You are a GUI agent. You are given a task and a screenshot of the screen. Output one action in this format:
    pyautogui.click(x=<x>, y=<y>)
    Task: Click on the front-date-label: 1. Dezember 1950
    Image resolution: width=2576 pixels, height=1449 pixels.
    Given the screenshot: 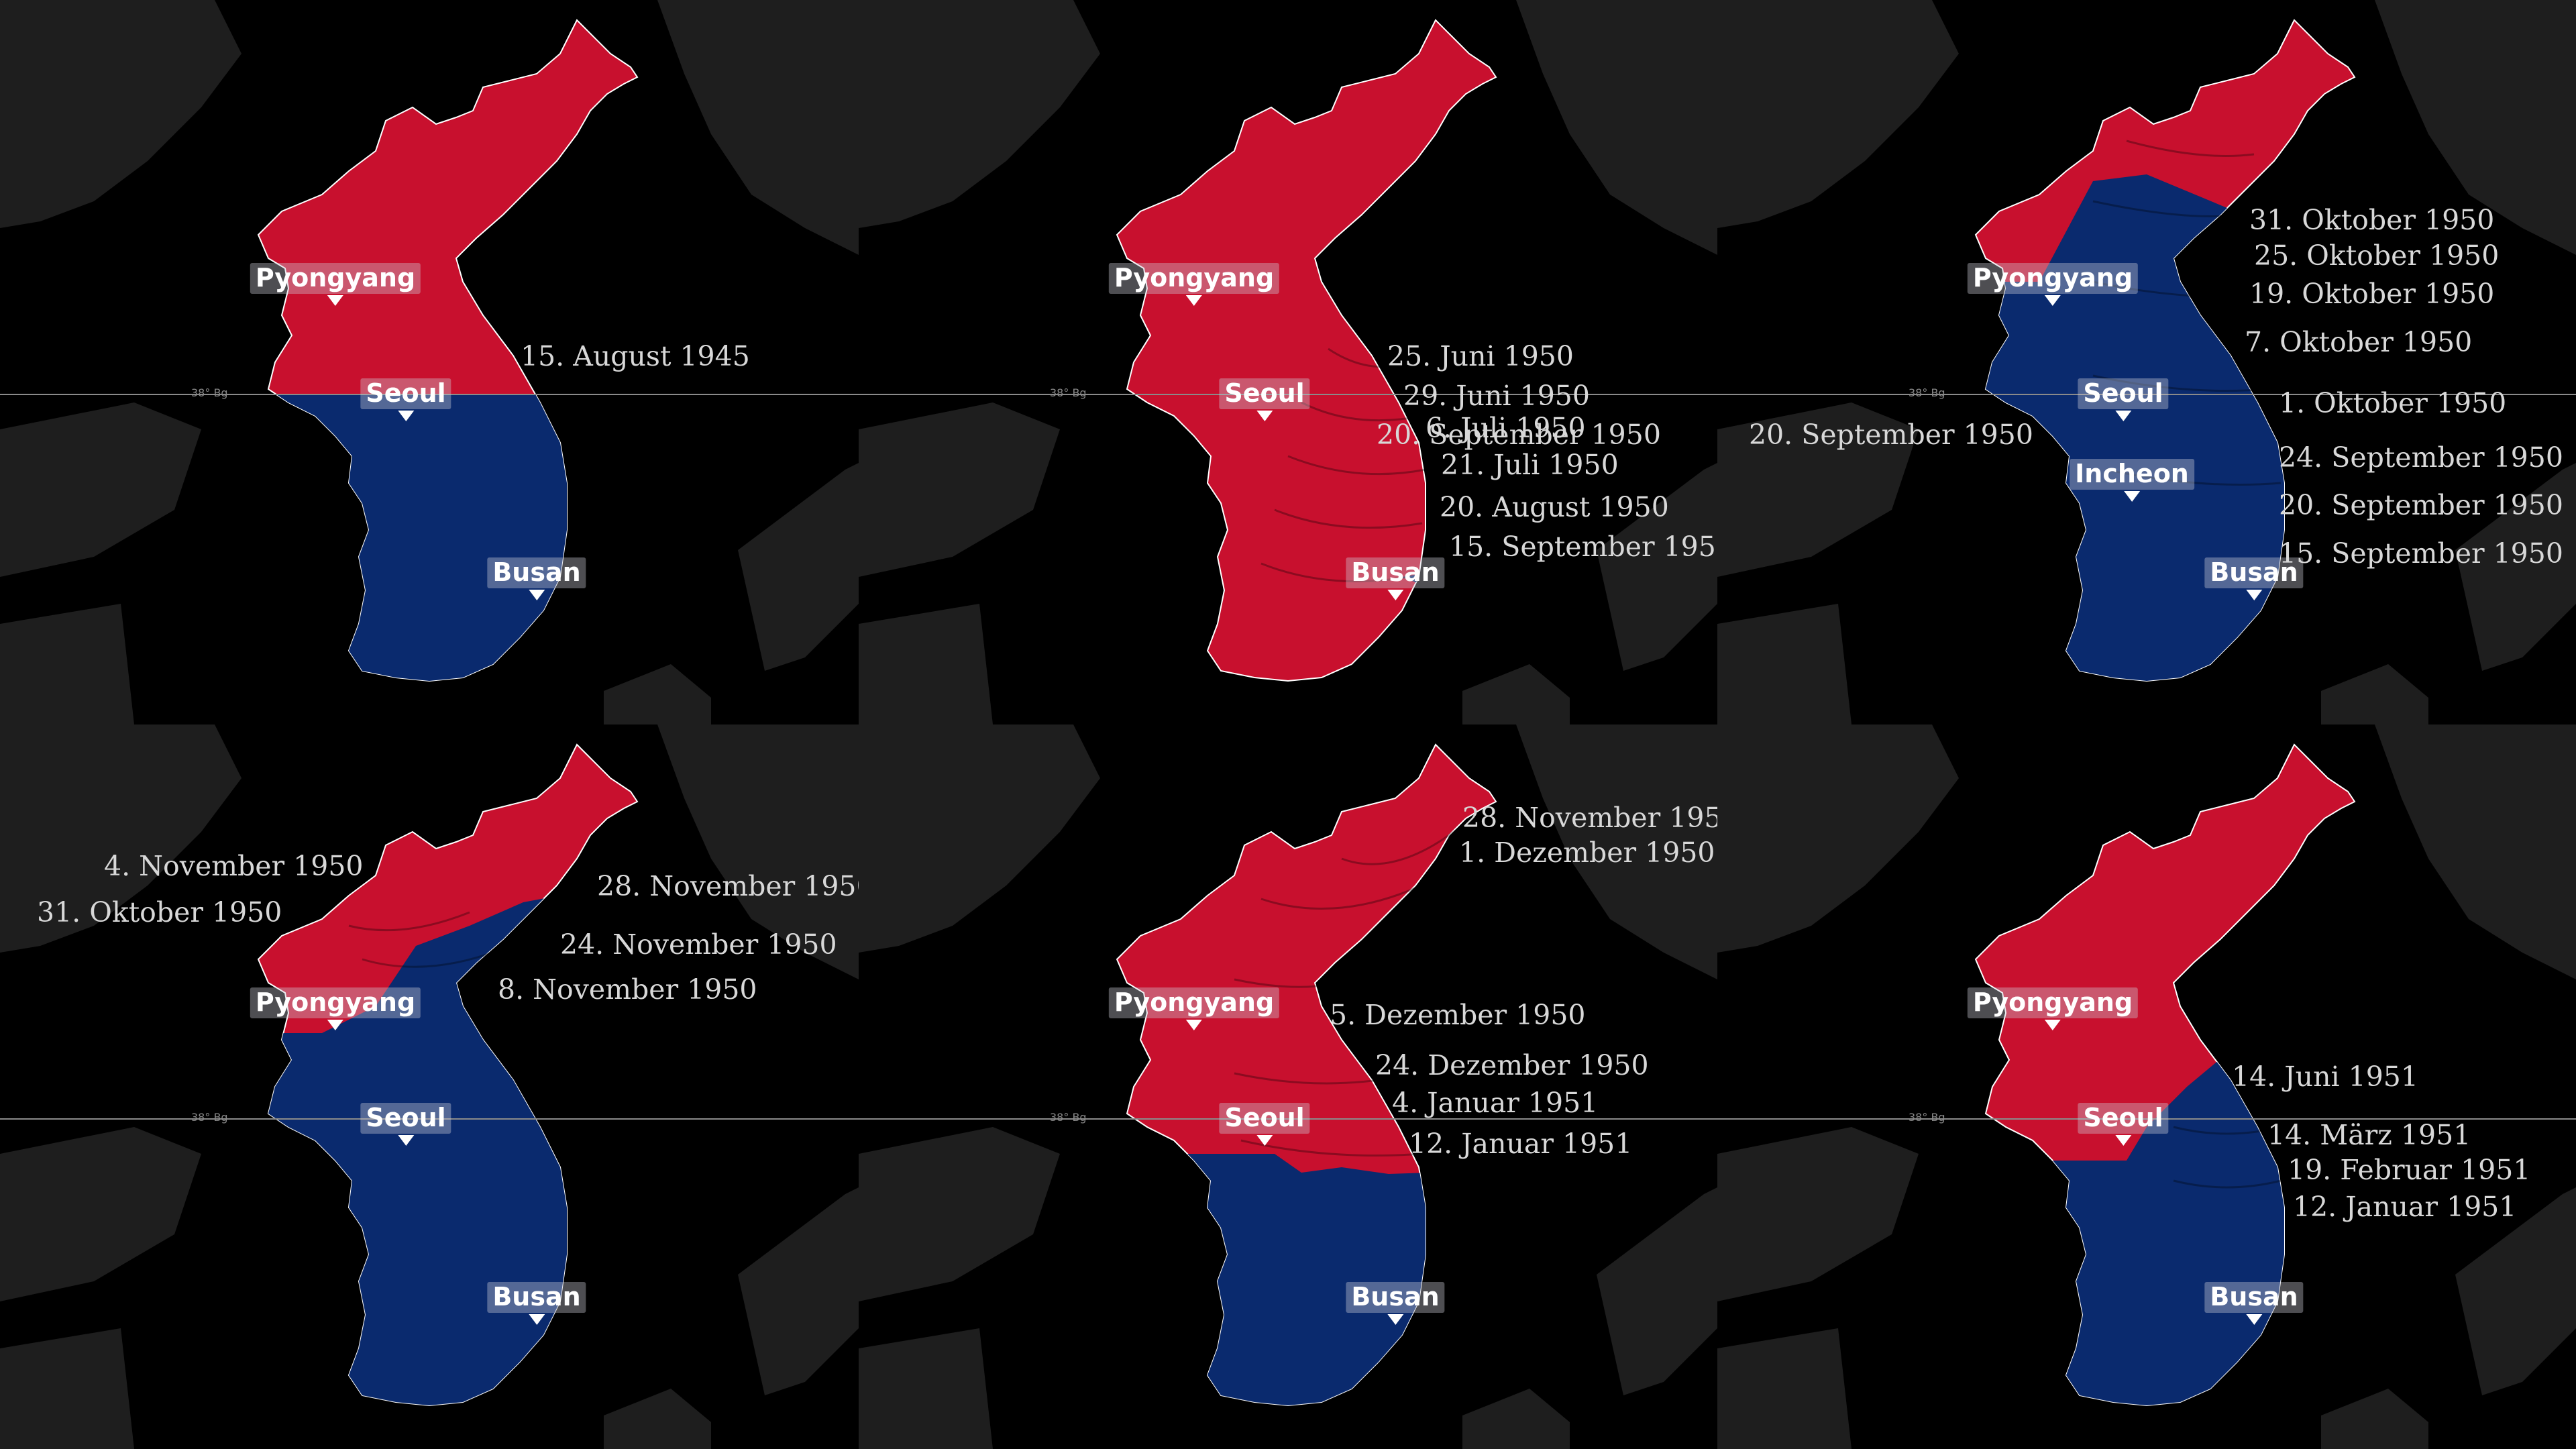 What is the action you would take?
    pyautogui.click(x=1587, y=853)
    